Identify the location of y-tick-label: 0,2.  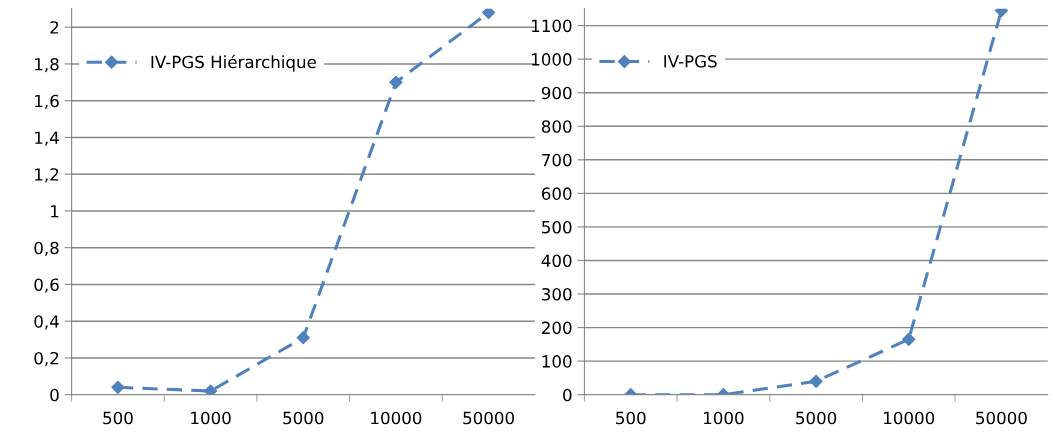
(46, 359).